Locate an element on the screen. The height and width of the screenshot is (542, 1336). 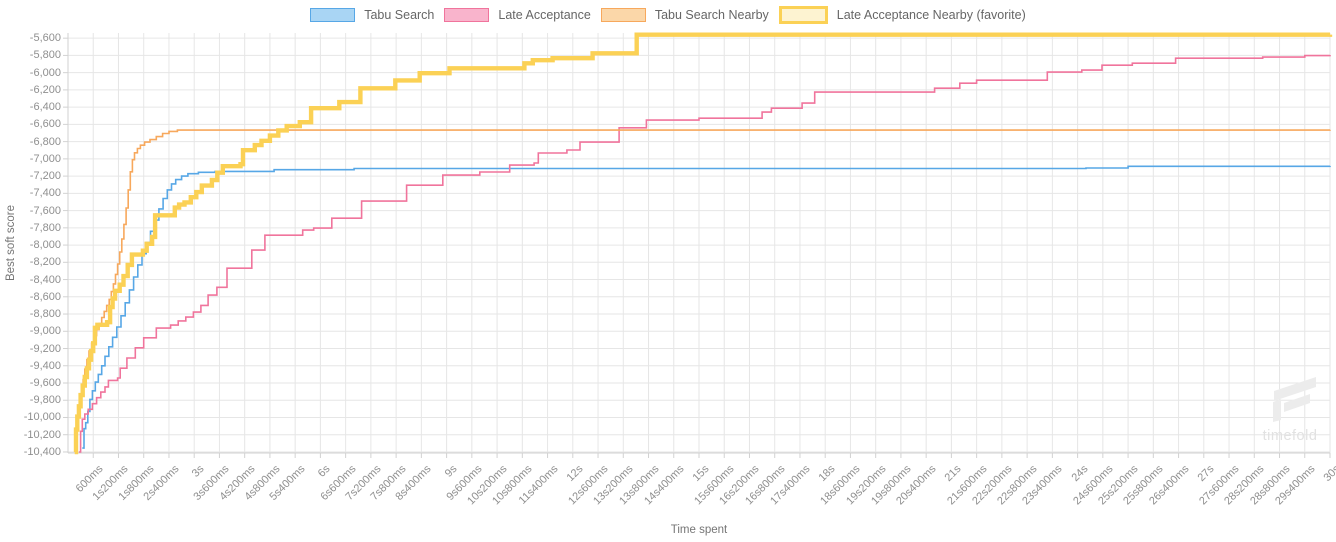
y-tick-label: -9,800 is located at coordinates (45, 400).